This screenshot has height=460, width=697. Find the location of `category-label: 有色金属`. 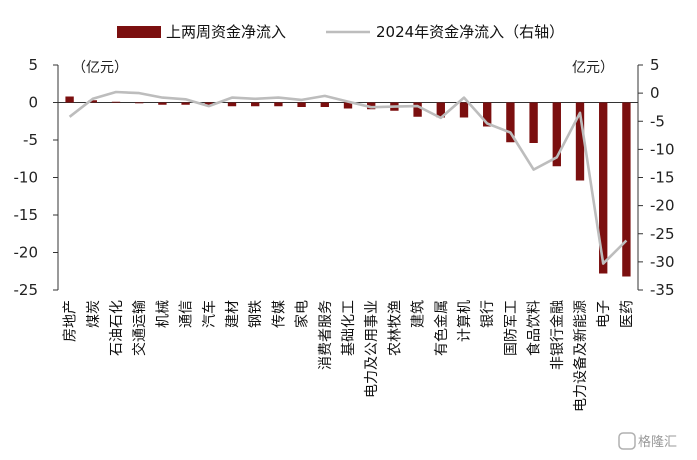

category-label: 有色金属 is located at coordinates (441, 328).